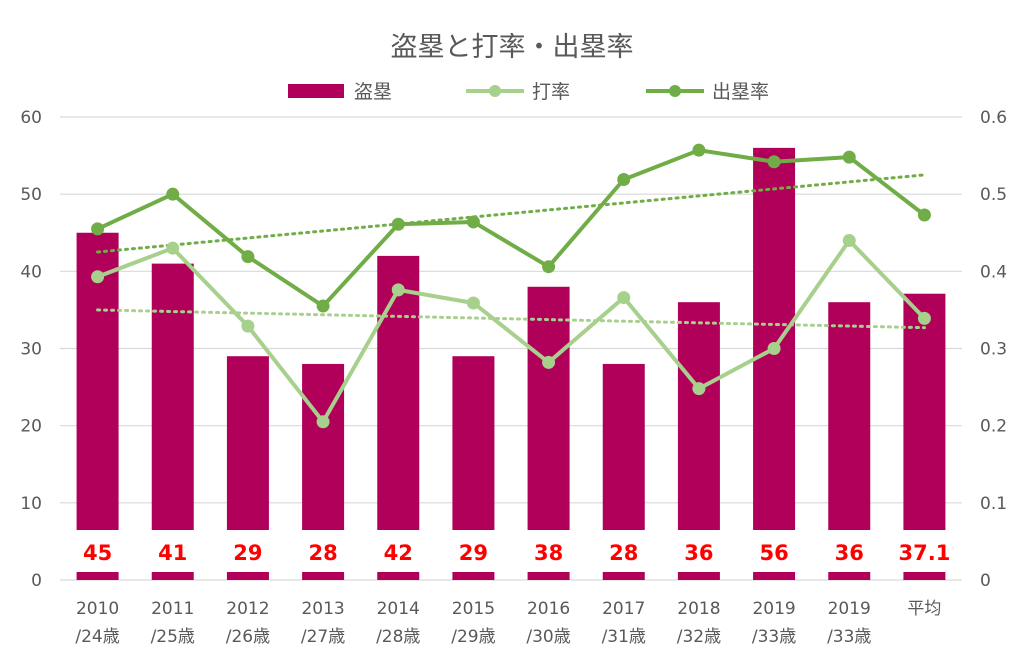 This screenshot has height=670, width=1024. What do you see at coordinates (31, 195) in the screenshot?
I see `left-tick-label: 50` at bounding box center [31, 195].